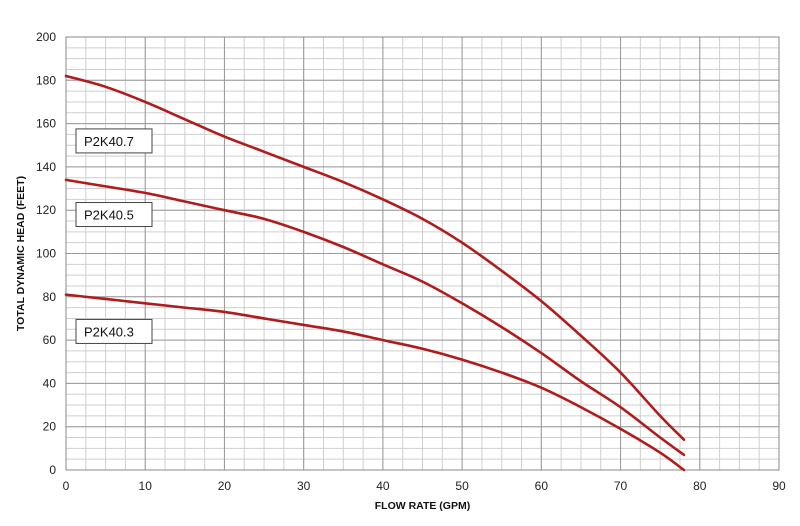 The image size is (800, 526). What do you see at coordinates (46, 167) in the screenshot?
I see `y-tick-label: 140` at bounding box center [46, 167].